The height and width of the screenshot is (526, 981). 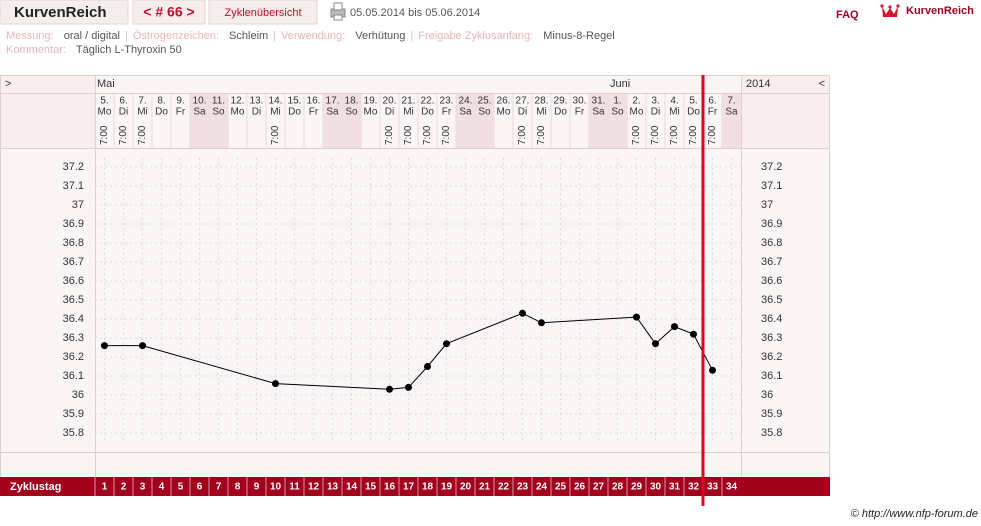 I want to click on date-label: 6., so click(x=123, y=101).